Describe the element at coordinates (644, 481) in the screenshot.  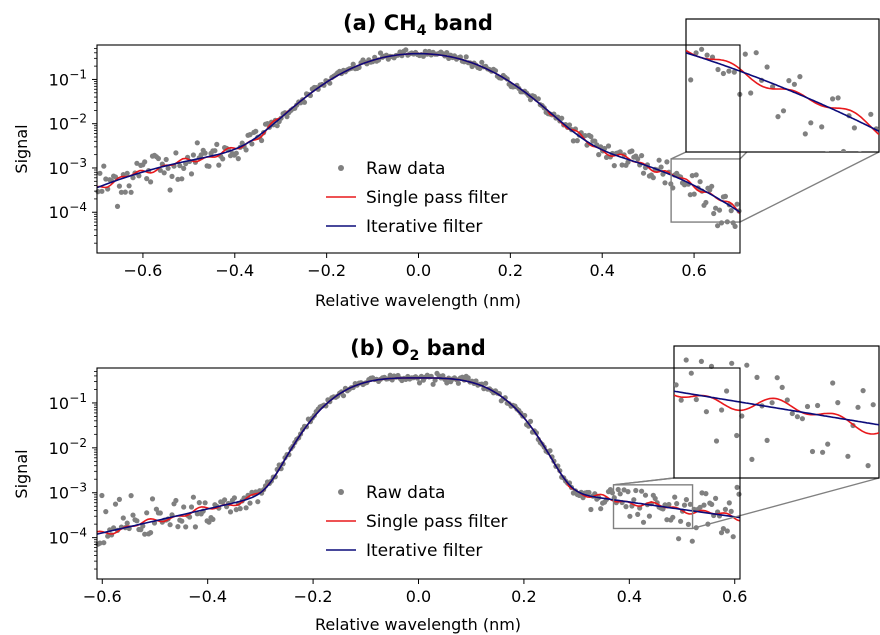
I see `connector-line` at that location.